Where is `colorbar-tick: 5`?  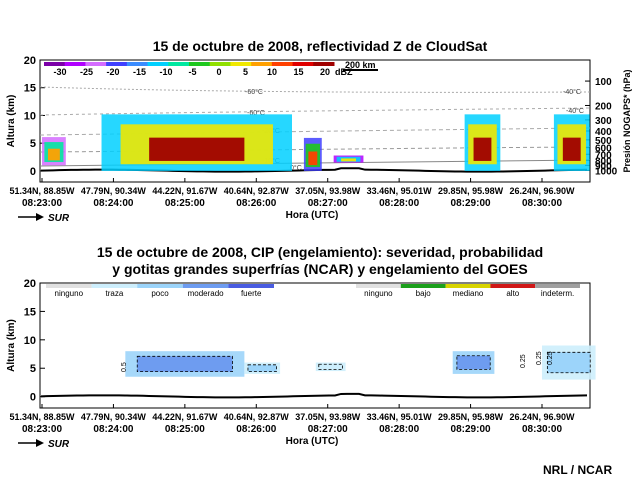 colorbar-tick: 5 is located at coordinates (245, 72).